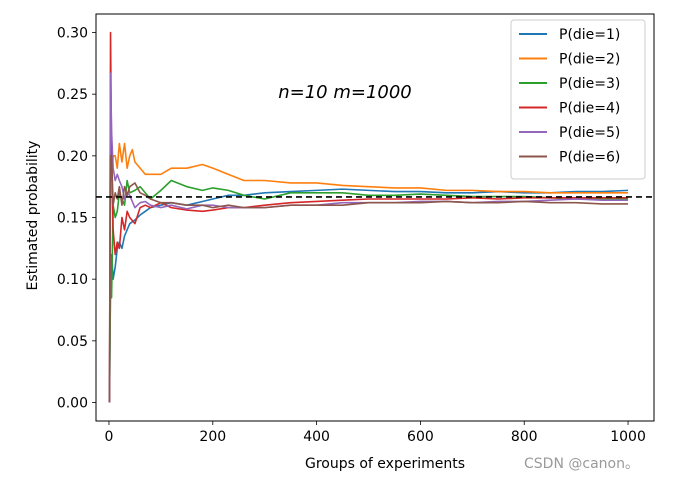 This screenshot has width=673, height=489. Describe the element at coordinates (589, 133) in the screenshot. I see `legend-label: P(die=5)` at that location.